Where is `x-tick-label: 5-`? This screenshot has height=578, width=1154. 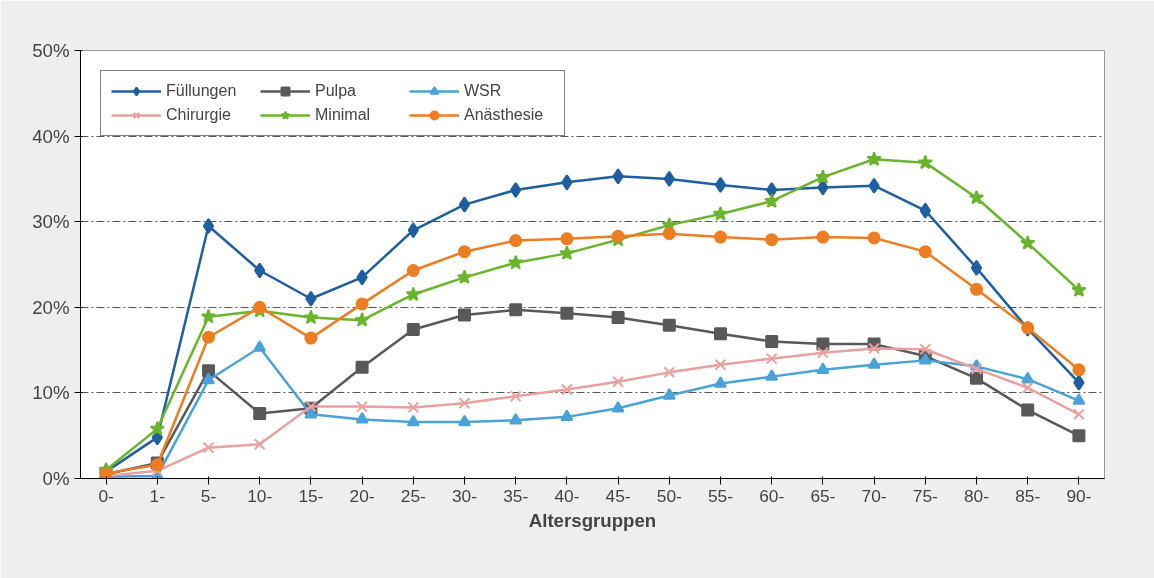 x-tick-label: 5- is located at coordinates (208, 495).